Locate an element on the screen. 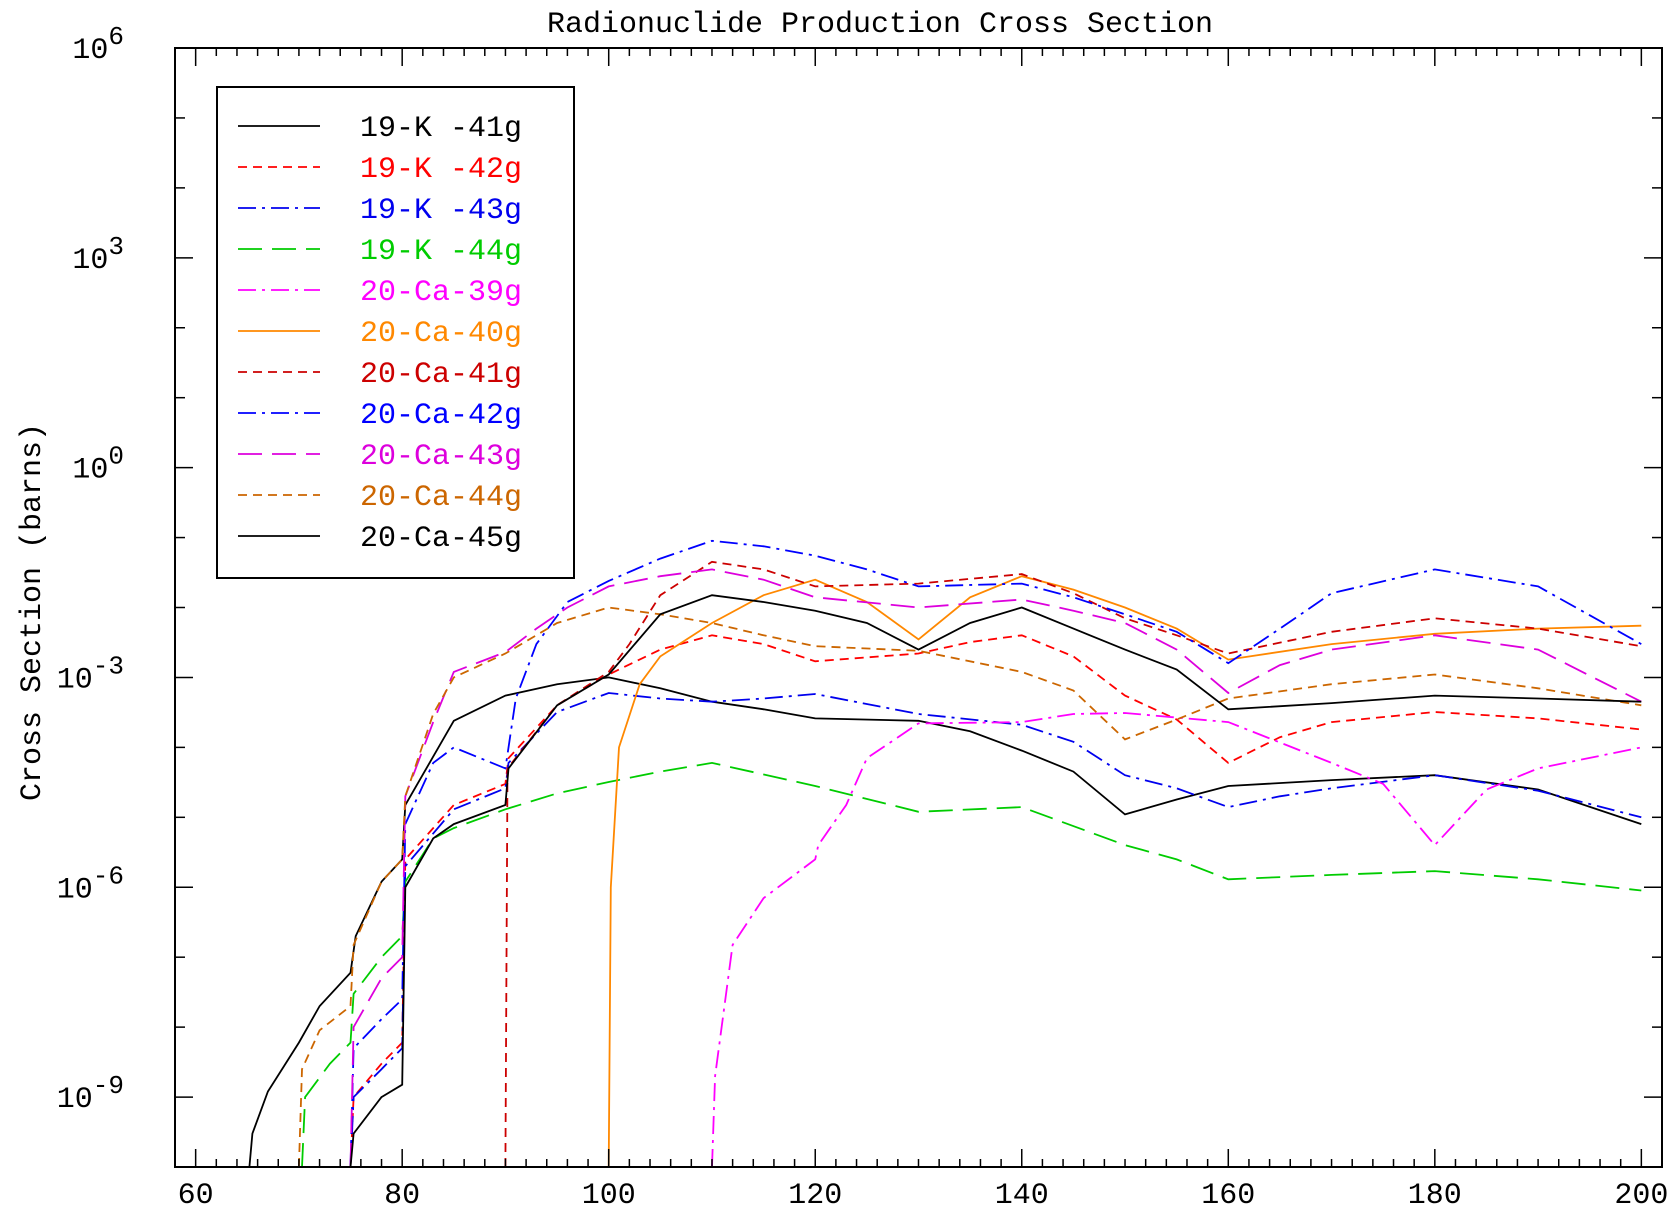 This screenshot has width=1676, height=1209. legend-box is located at coordinates (395, 332).